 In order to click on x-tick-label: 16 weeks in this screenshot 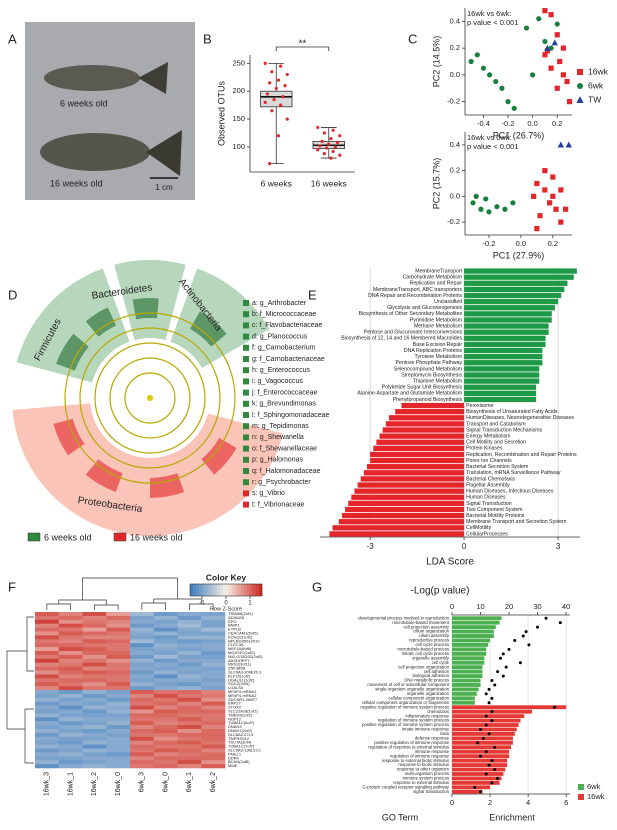, I will do `click(329, 183)`.